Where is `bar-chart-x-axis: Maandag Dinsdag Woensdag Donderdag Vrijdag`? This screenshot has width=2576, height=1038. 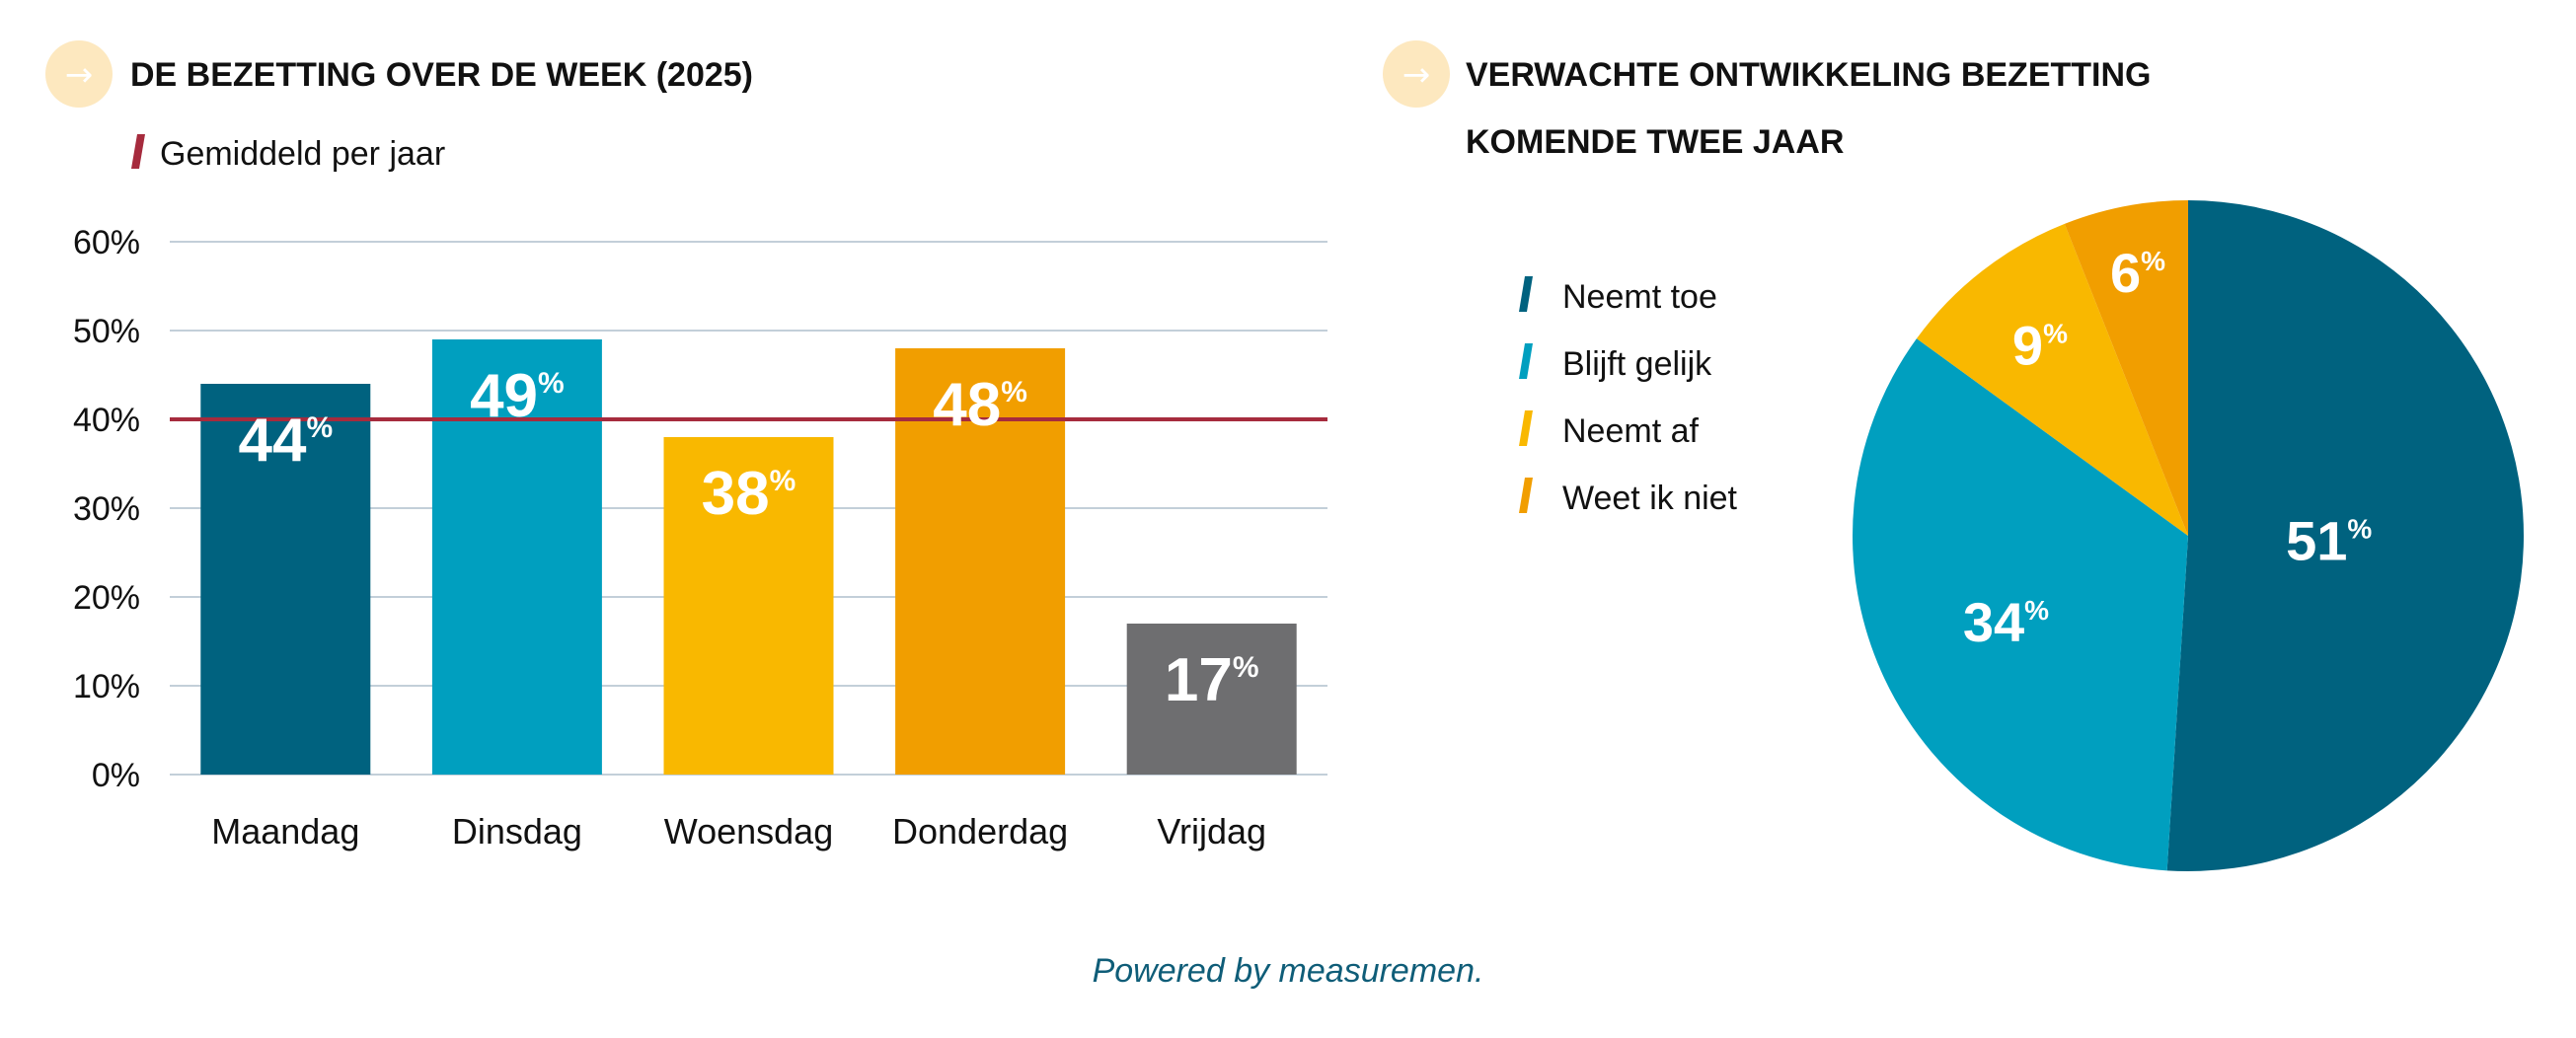
bar-chart-x-axis: Maandag Dinsdag Woensdag Donderdag Vrijdag is located at coordinates (738, 831).